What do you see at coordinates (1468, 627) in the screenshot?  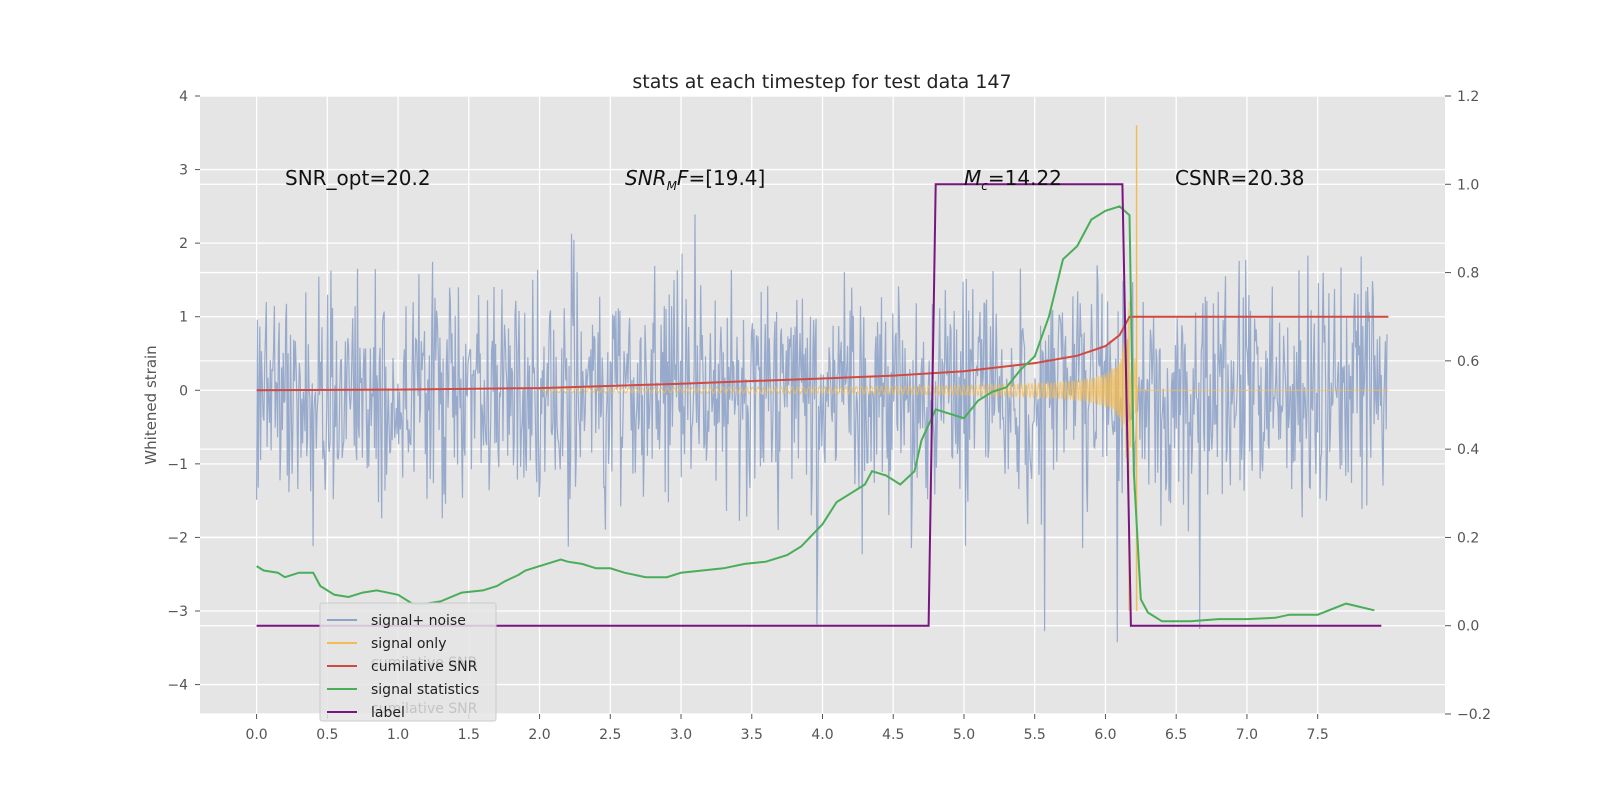 I see `y2-tick-label: 0.0` at bounding box center [1468, 627].